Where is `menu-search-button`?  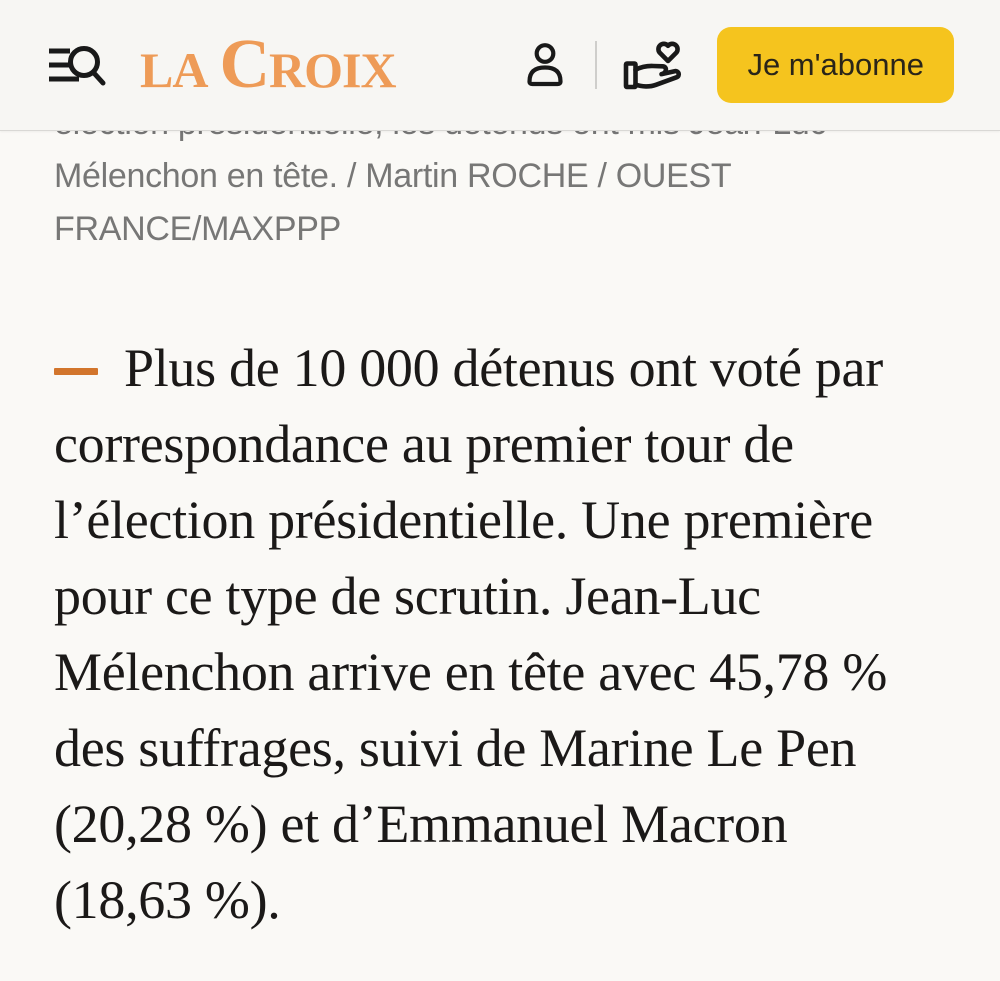 menu-search-button is located at coordinates (76, 65).